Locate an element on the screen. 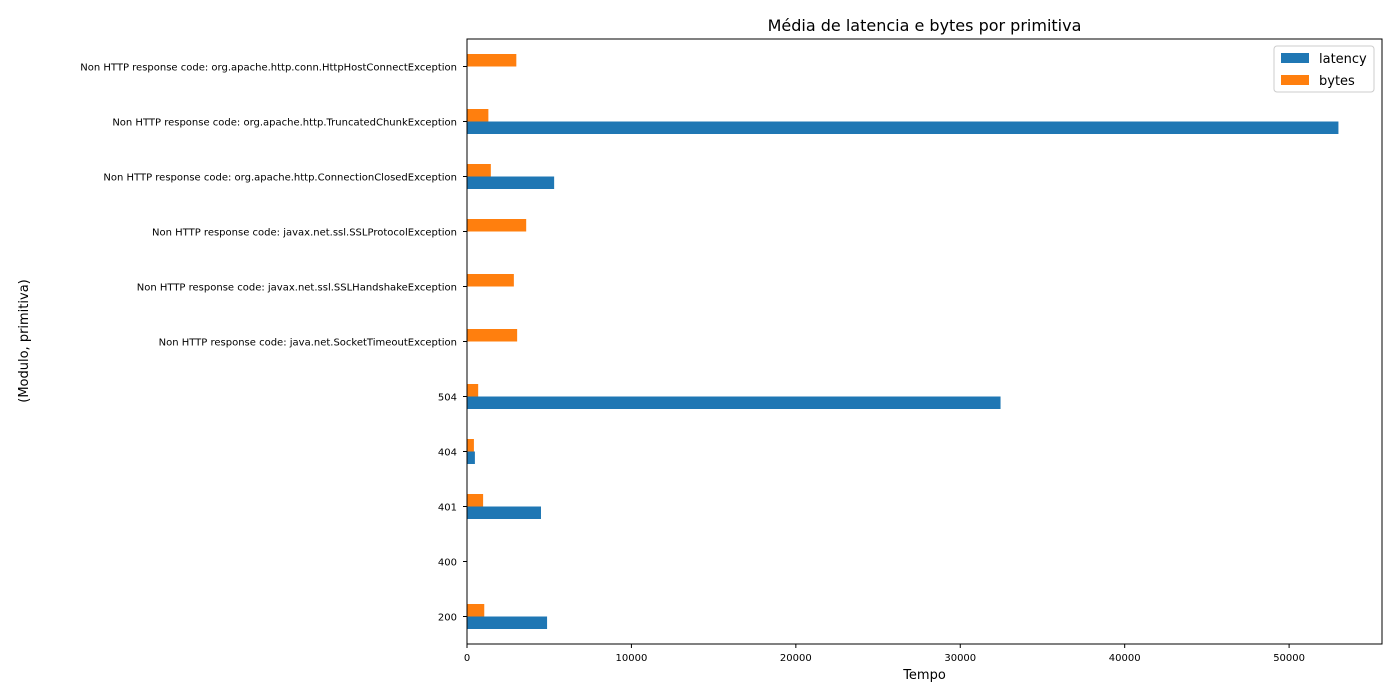 Image resolution: width=1400 pixels, height=700 pixels. y-tick-label: 400 is located at coordinates (447, 563).